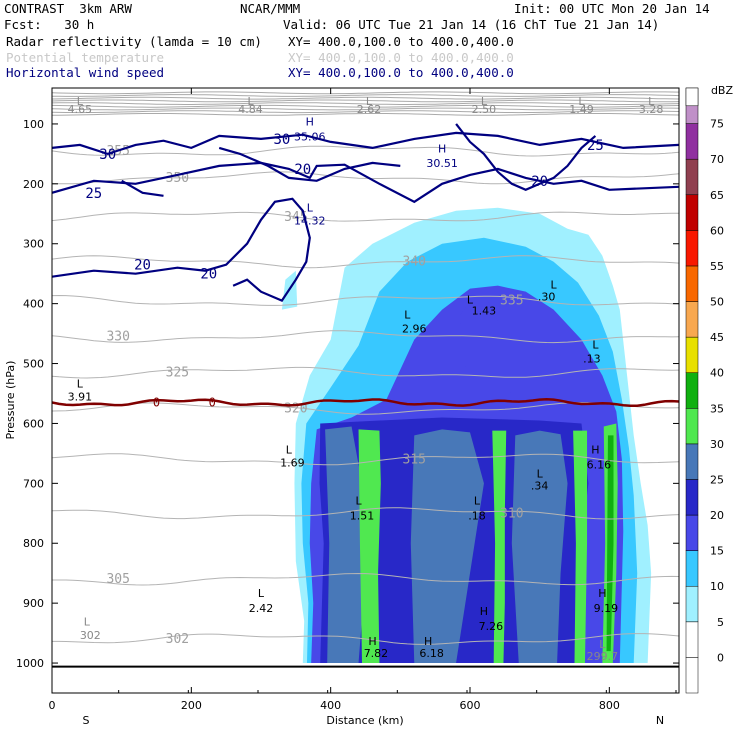 The width and height of the screenshot is (740, 740). What do you see at coordinates (606, 608) in the screenshot?
I see `extremum-annotation: 9.19` at bounding box center [606, 608].